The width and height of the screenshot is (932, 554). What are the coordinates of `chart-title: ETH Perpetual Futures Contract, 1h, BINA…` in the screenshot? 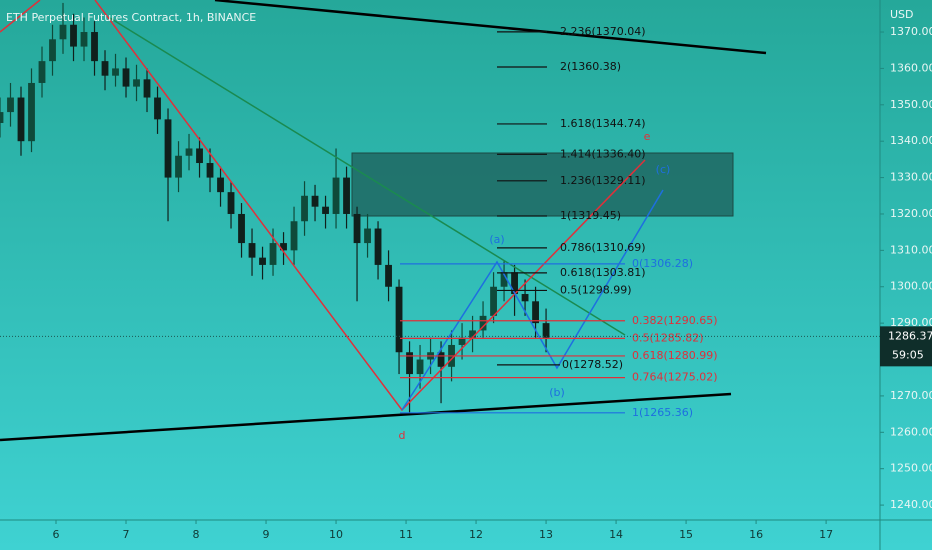 It's located at (131, 17).